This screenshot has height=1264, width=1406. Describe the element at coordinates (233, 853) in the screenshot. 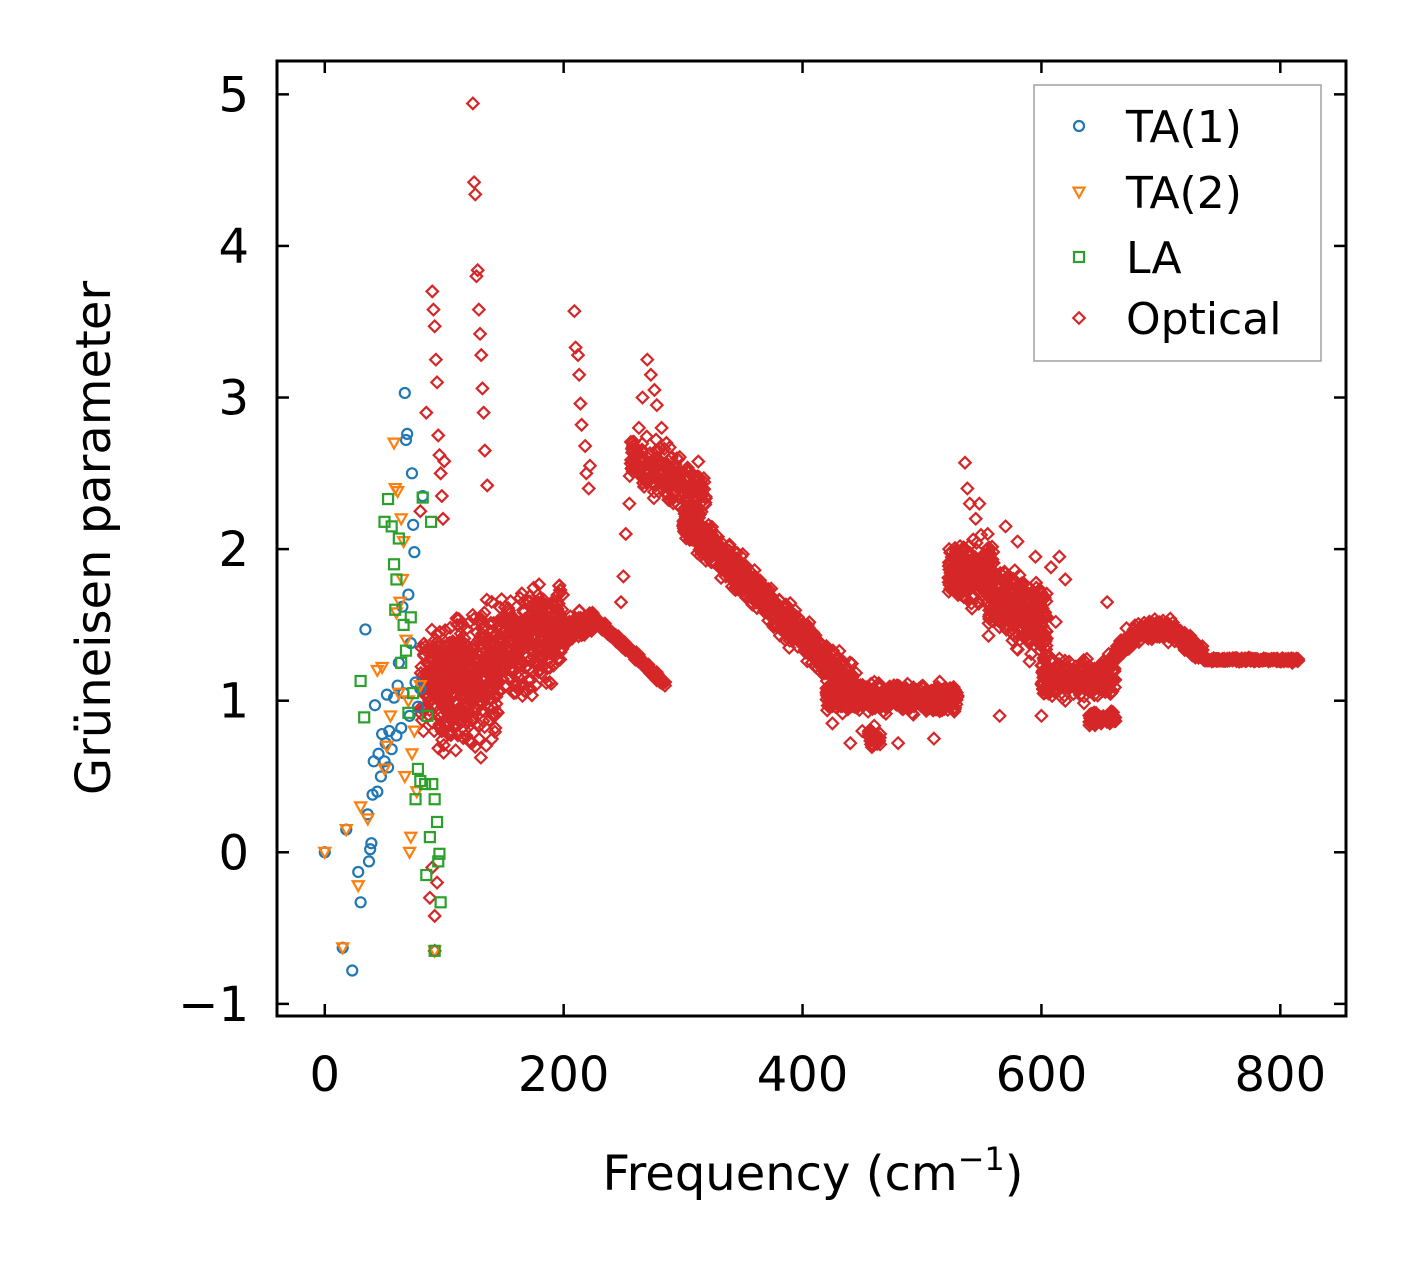

I see `y-tick-label: 0` at that location.